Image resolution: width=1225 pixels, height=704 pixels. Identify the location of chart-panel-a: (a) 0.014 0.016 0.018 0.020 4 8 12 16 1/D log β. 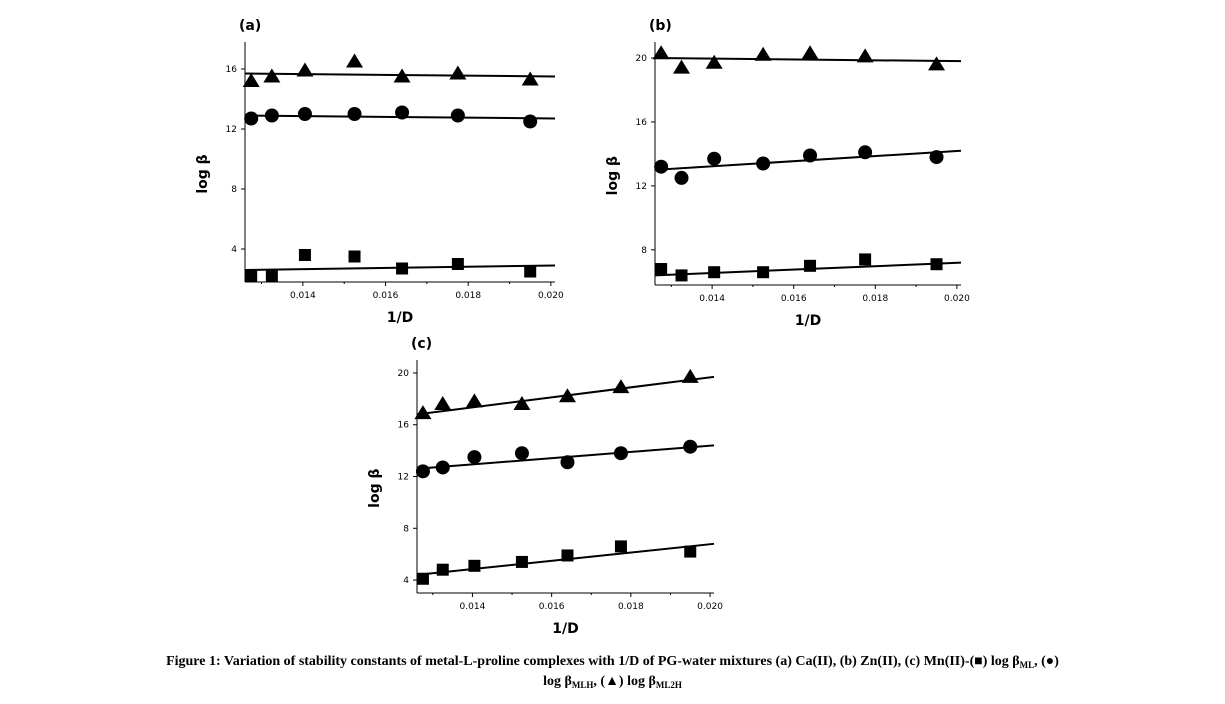
(379, 172).